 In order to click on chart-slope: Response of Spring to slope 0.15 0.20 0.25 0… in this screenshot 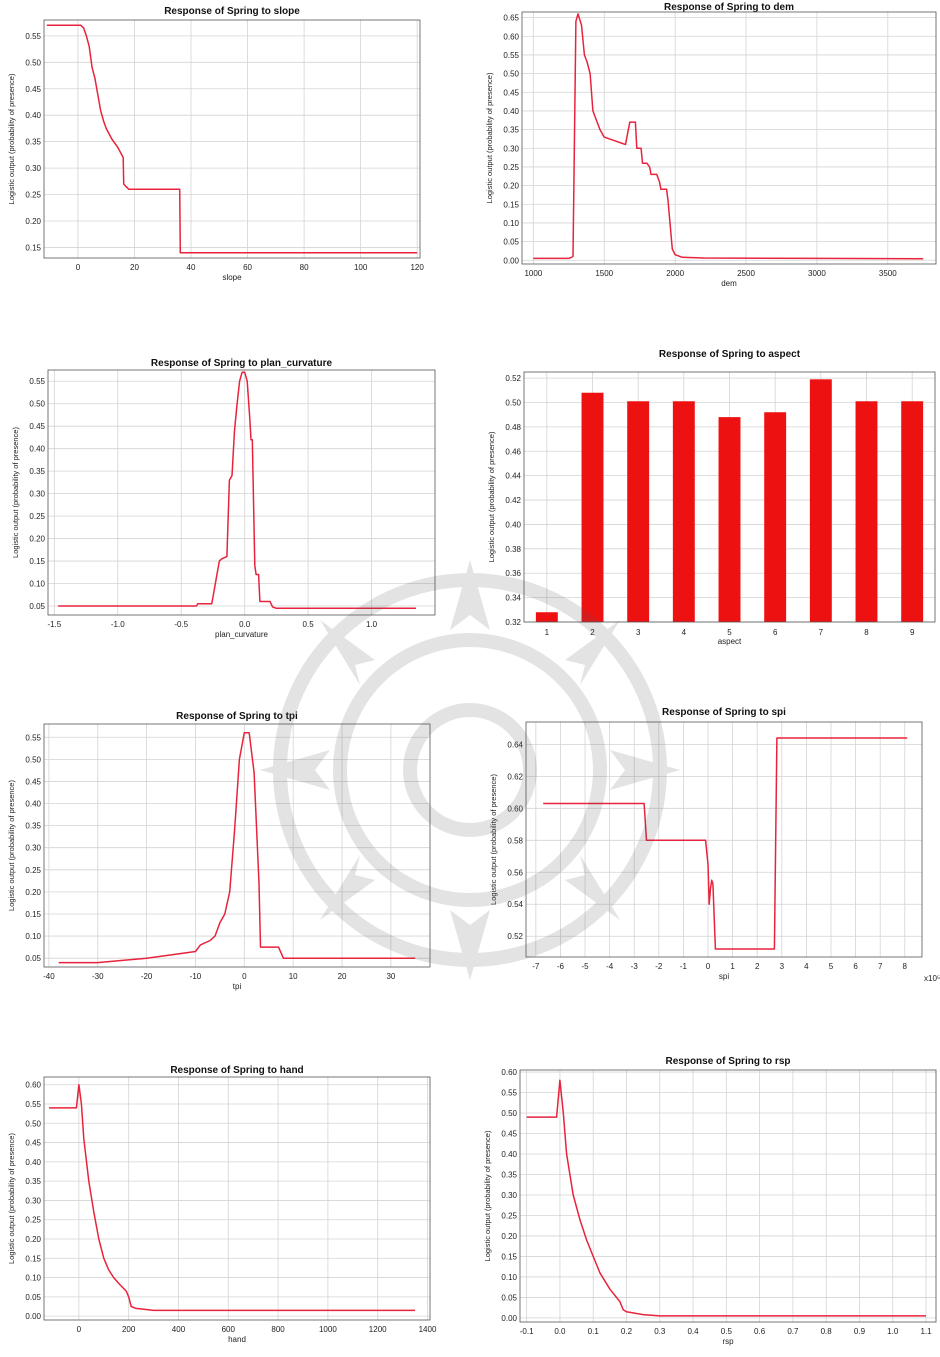, I will do `click(230, 146)`.